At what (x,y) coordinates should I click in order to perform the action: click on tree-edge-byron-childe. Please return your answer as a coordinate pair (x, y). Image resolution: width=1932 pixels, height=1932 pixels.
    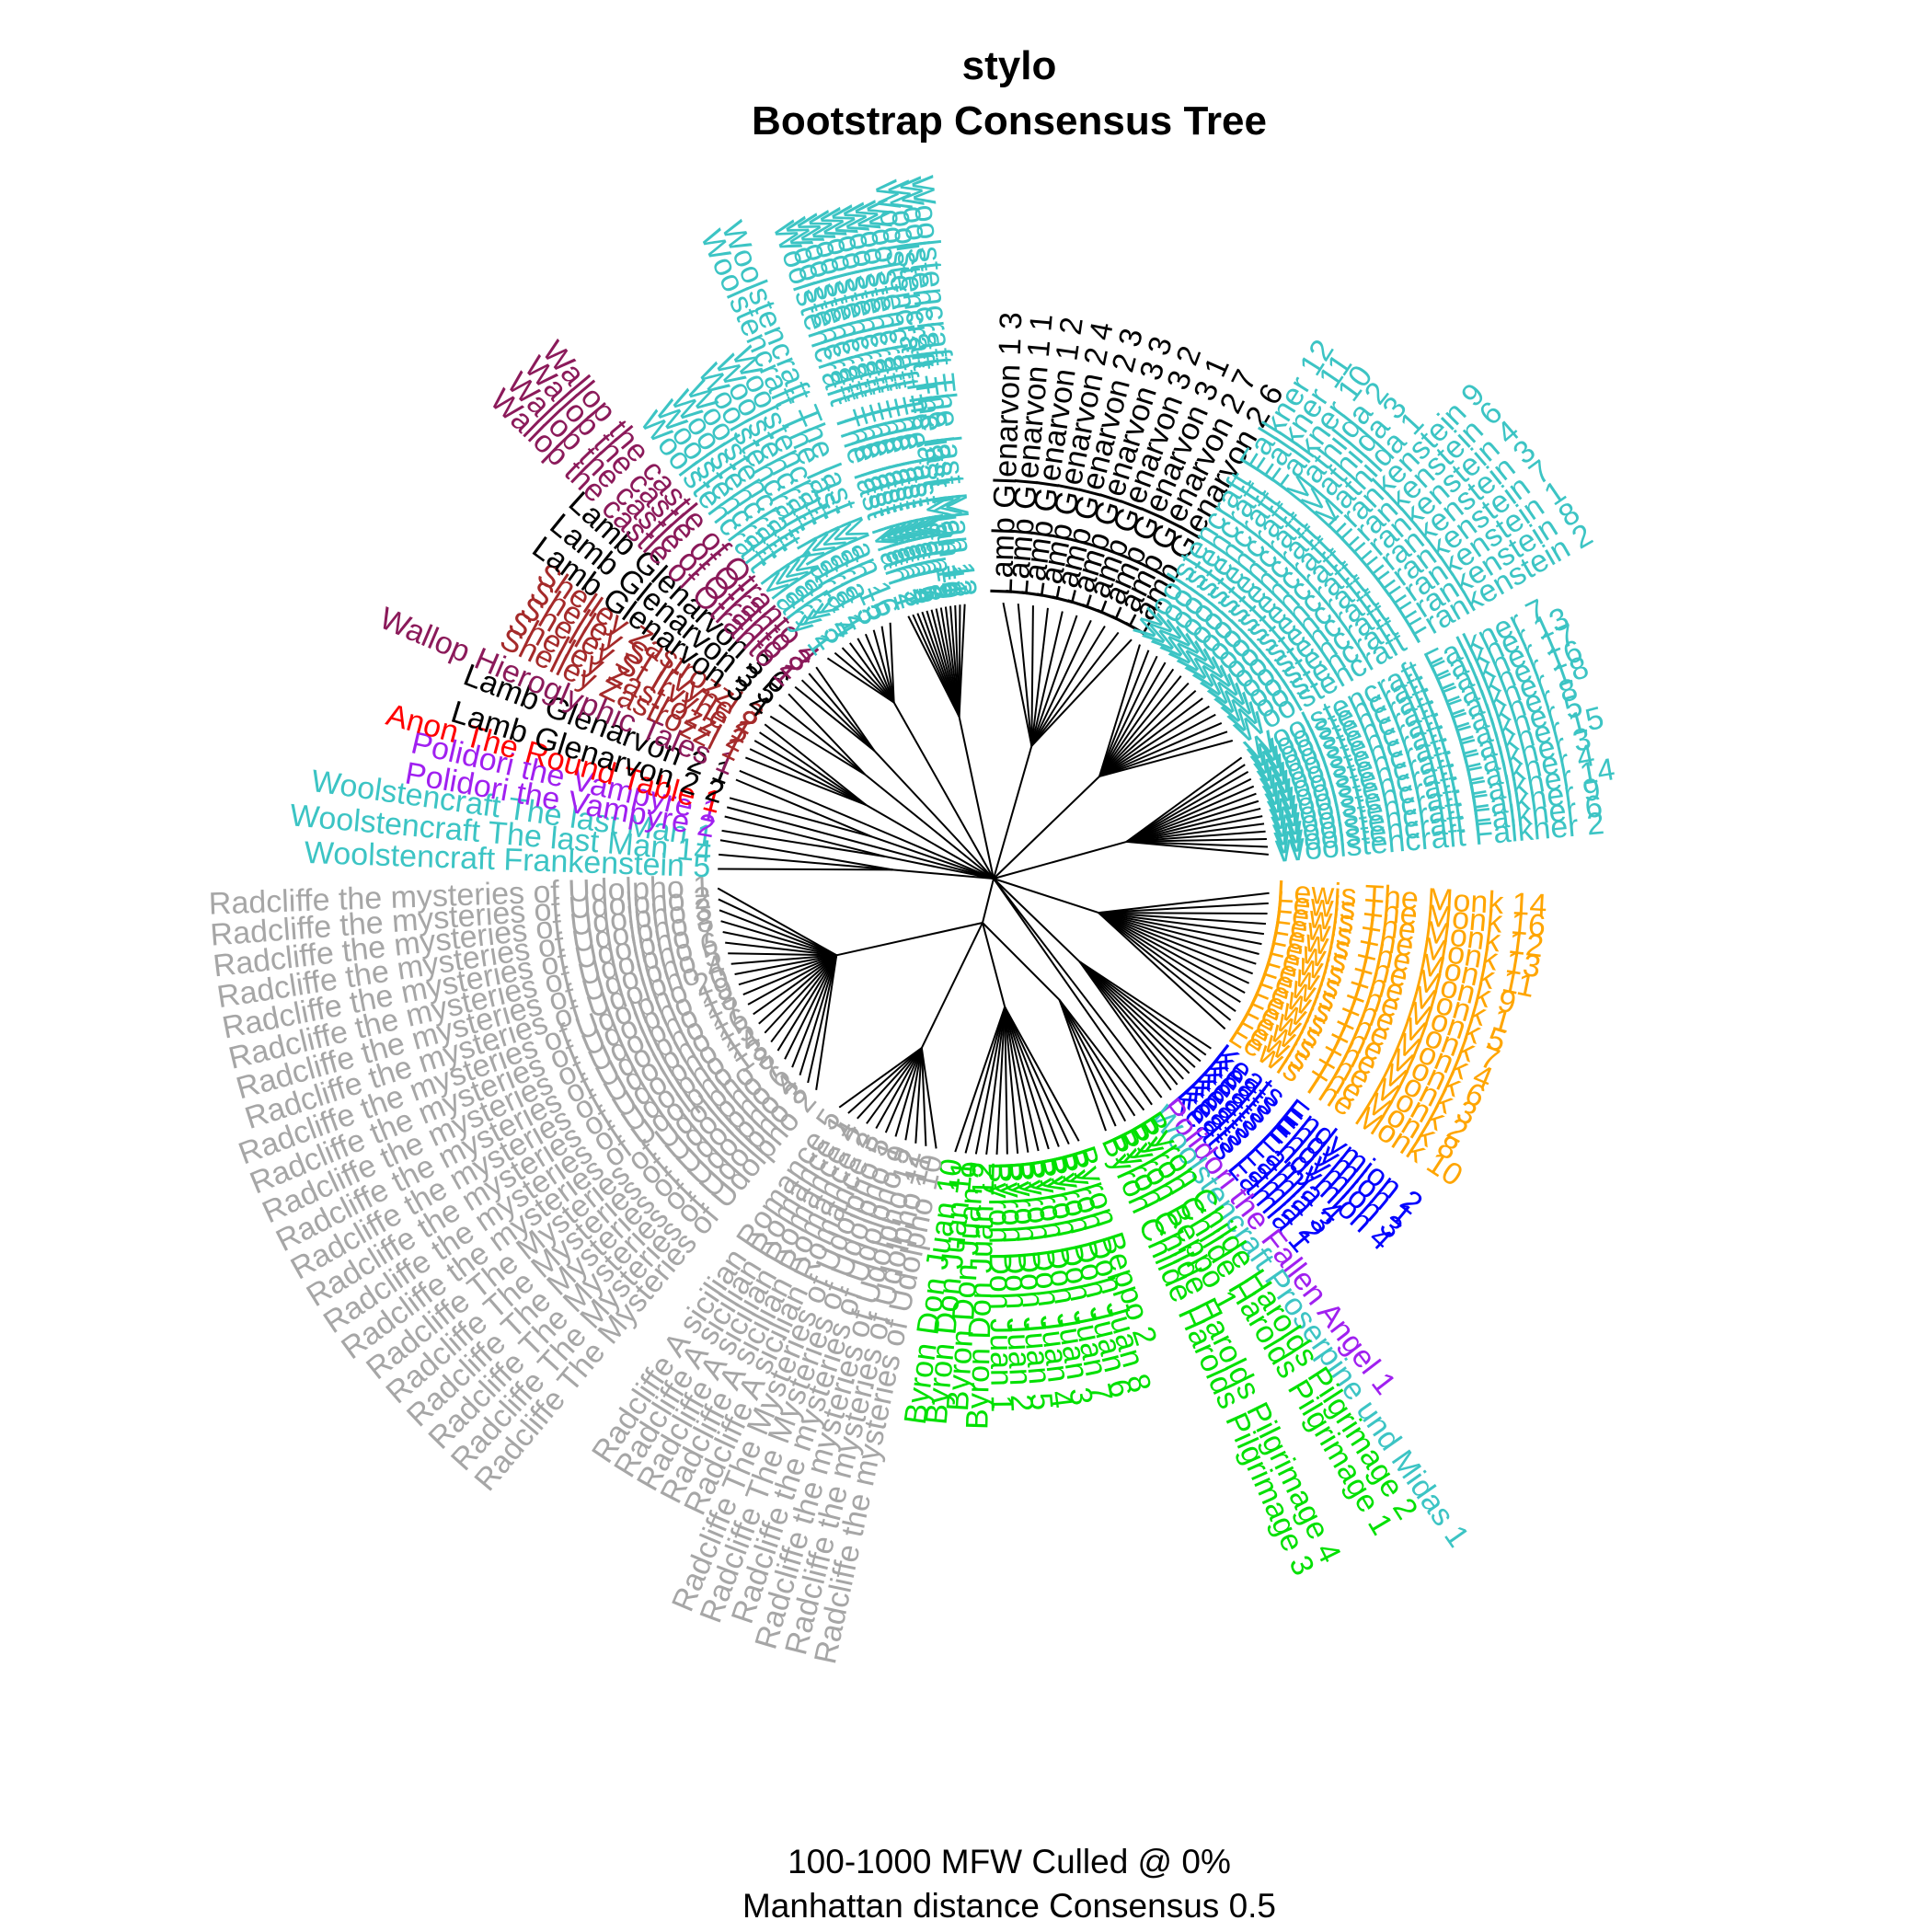
    Looking at the image, I should click on (1021, 961).